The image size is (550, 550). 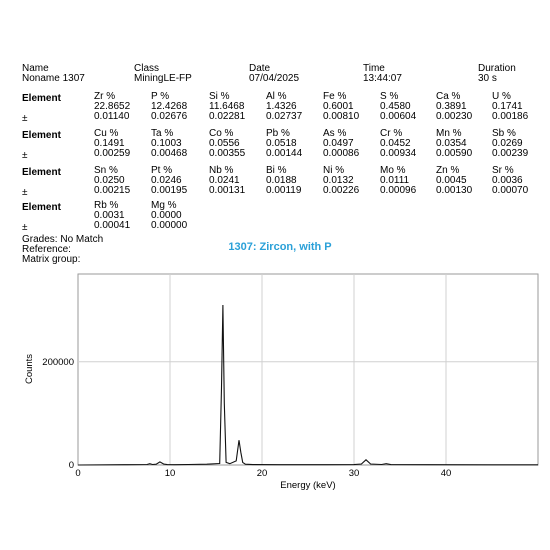 What do you see at coordinates (338, 143) in the screenshot?
I see `element-value: 0.0497` at bounding box center [338, 143].